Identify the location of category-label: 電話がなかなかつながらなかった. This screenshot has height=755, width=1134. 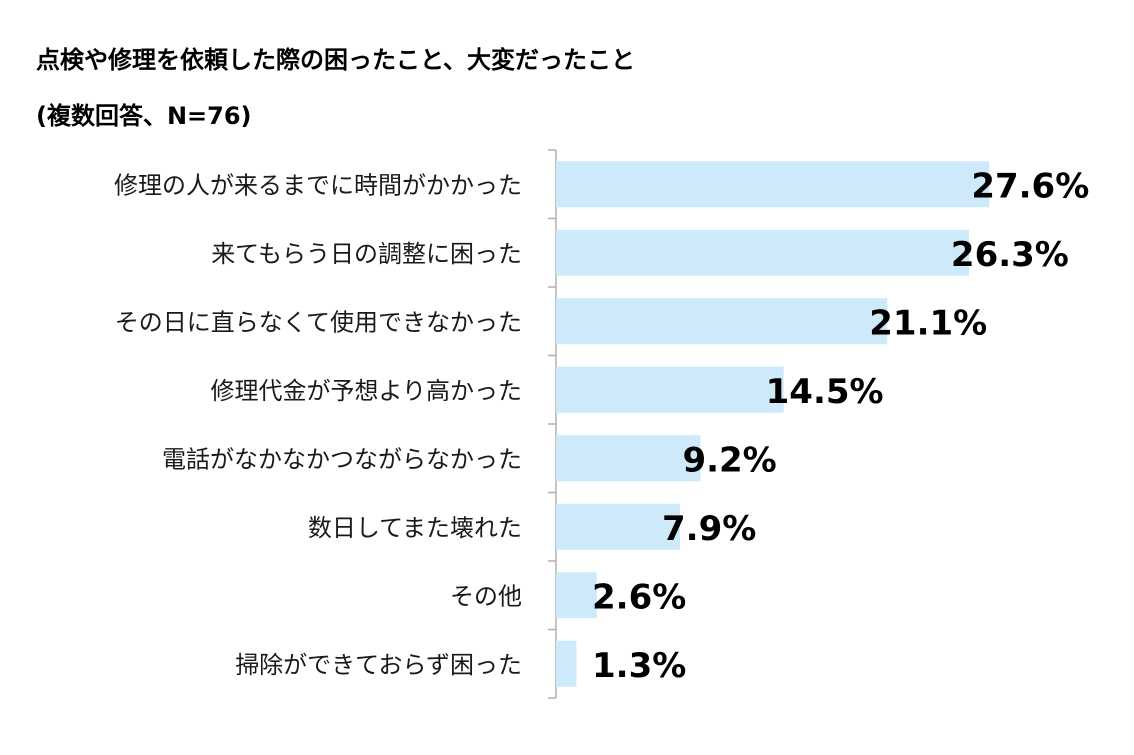
(342, 459).